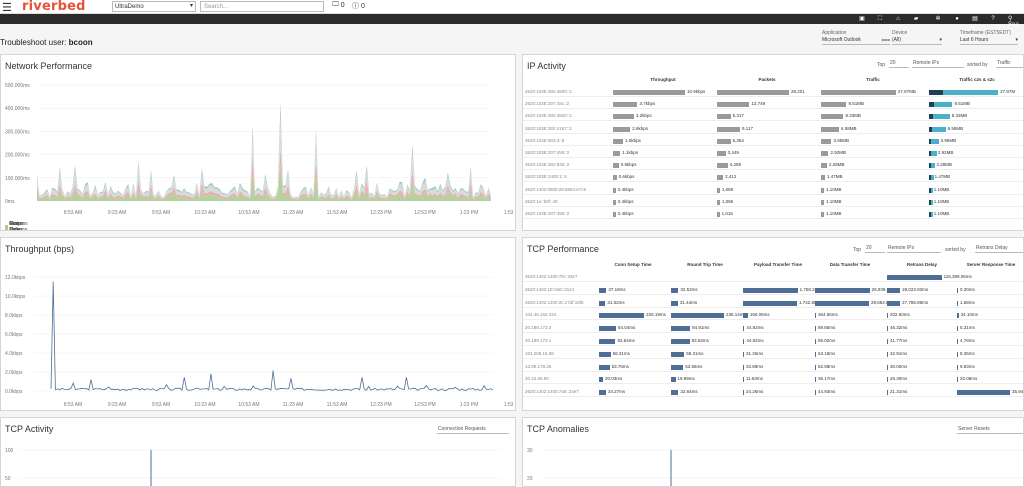 This screenshot has width=1024, height=487. Describe the element at coordinates (916, 19) in the screenshot. I see `folder-icon: ▰` at that location.